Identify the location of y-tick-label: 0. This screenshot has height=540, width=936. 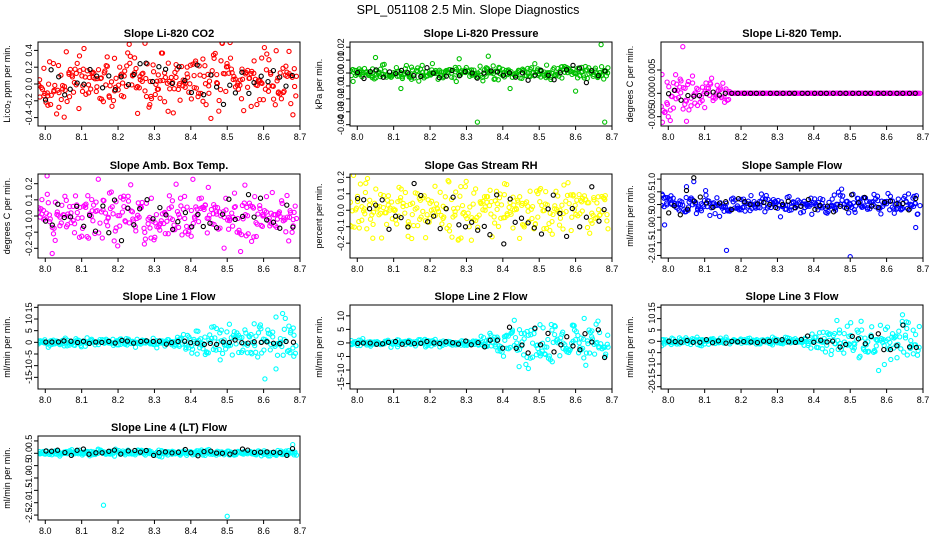
(341, 342).